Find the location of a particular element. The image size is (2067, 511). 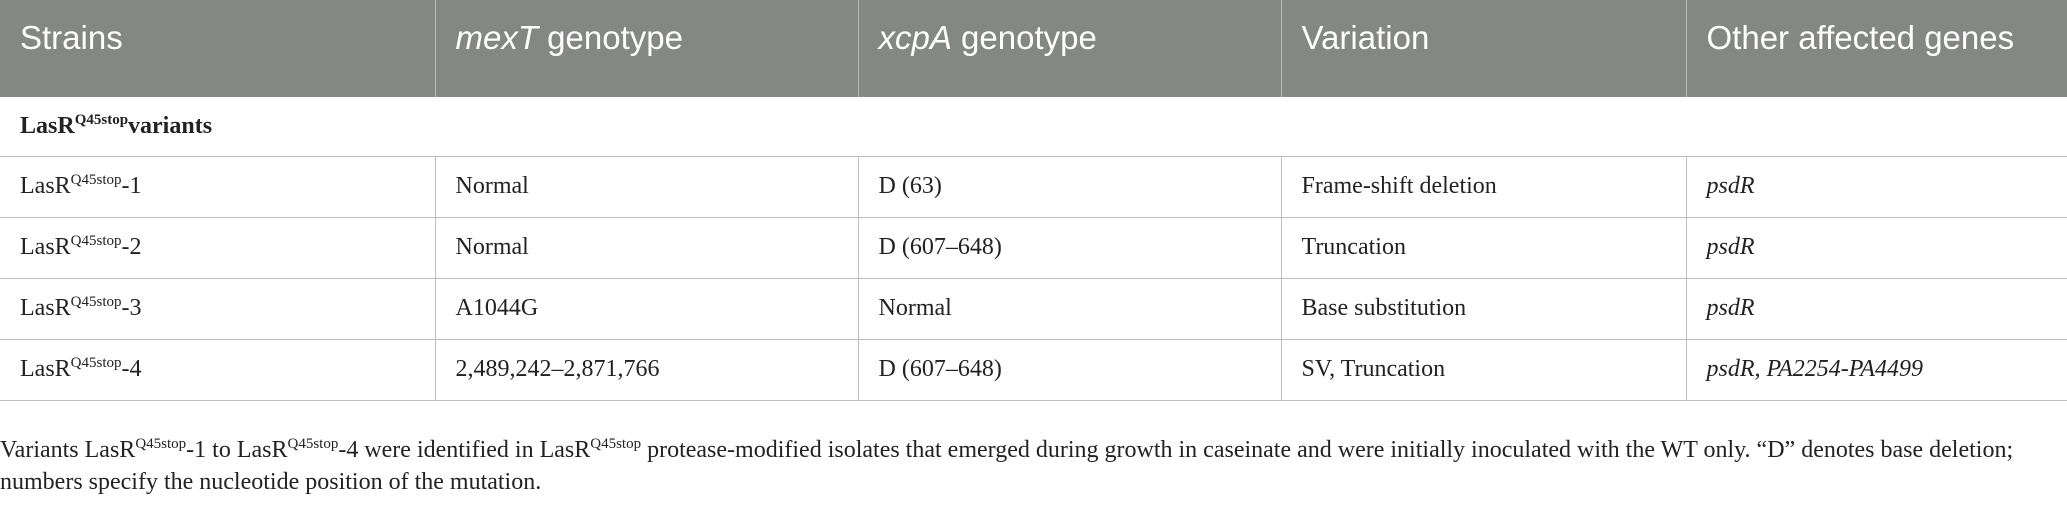

header-strains: Strains is located at coordinates (218, 48).